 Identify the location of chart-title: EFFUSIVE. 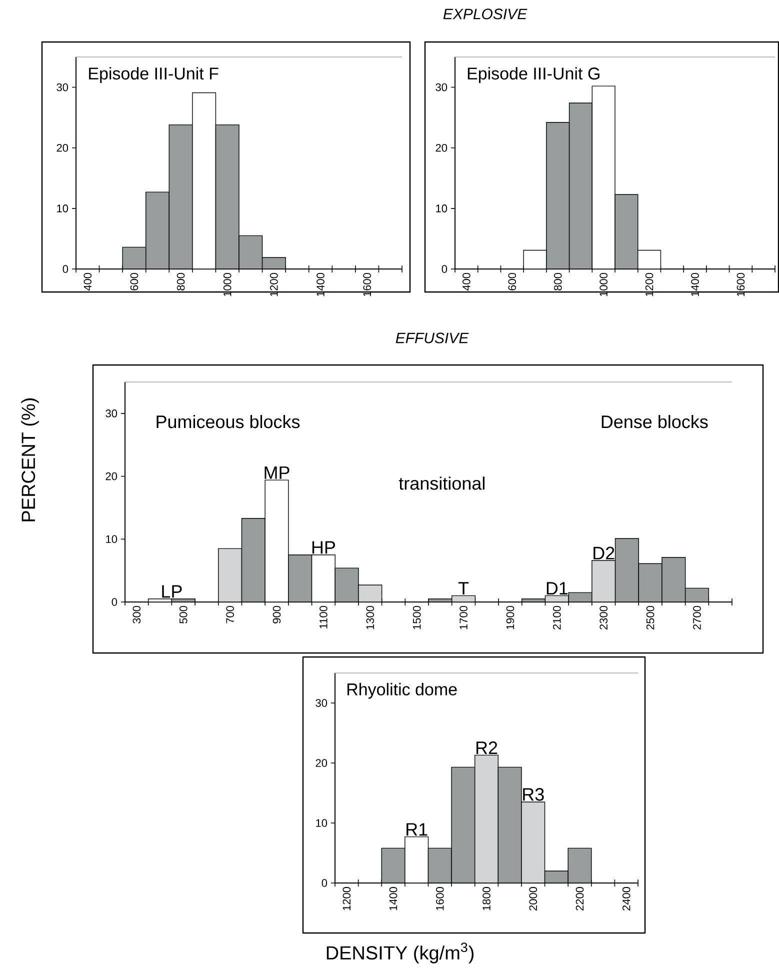
(432, 338).